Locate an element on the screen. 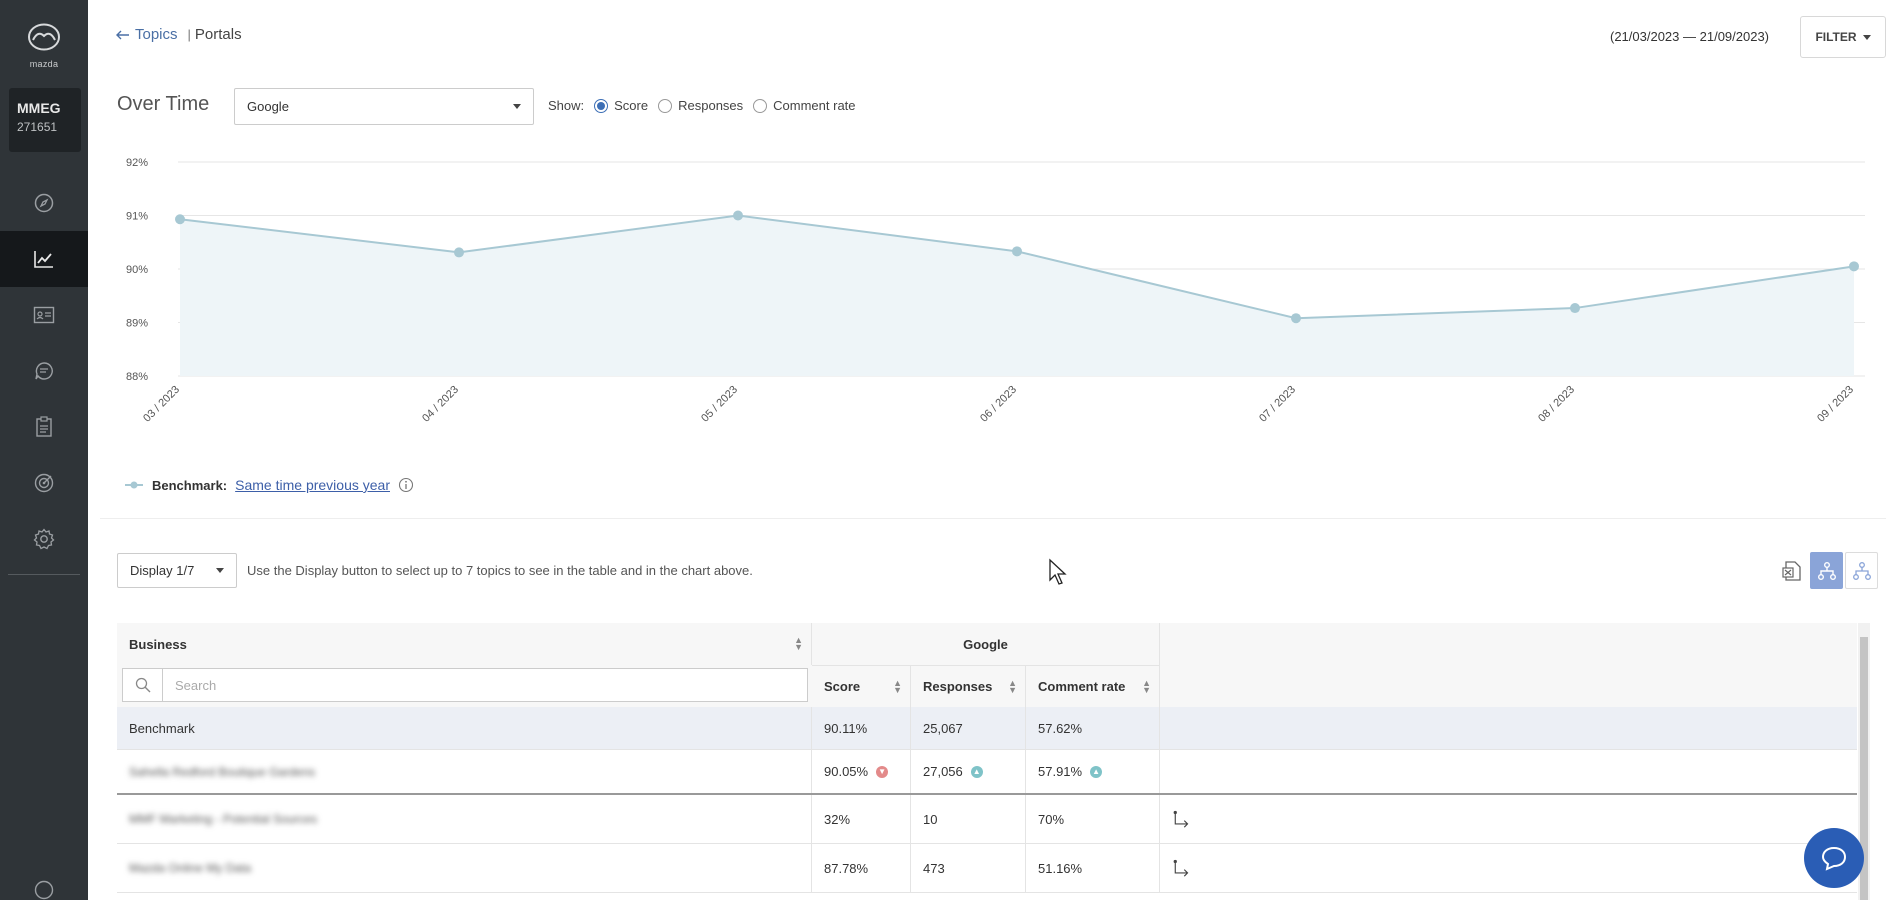  flat-view-button is located at coordinates (1861, 570).